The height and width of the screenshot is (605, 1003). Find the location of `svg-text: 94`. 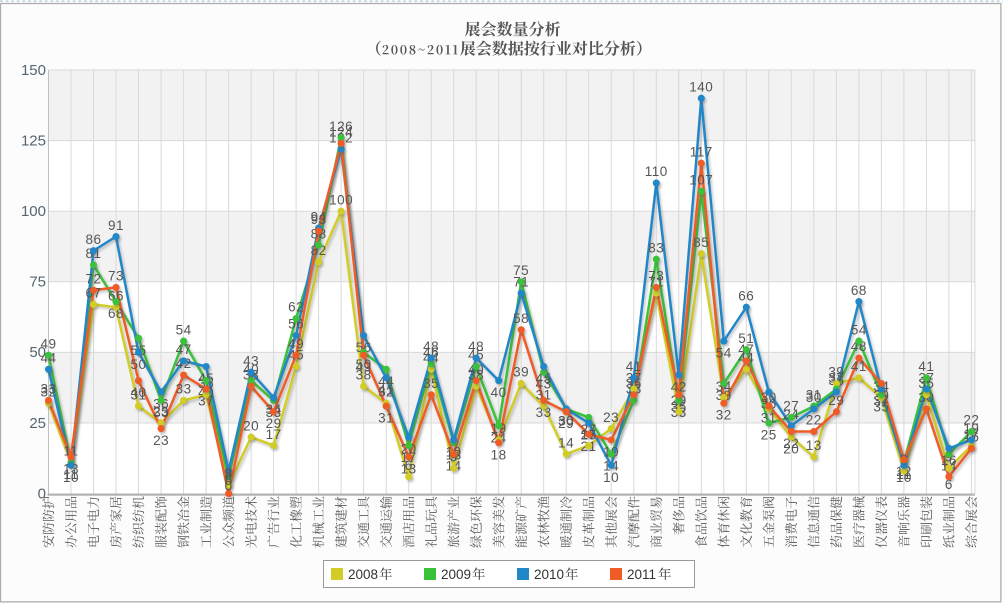

svg-text: 94 is located at coordinates (319, 216).